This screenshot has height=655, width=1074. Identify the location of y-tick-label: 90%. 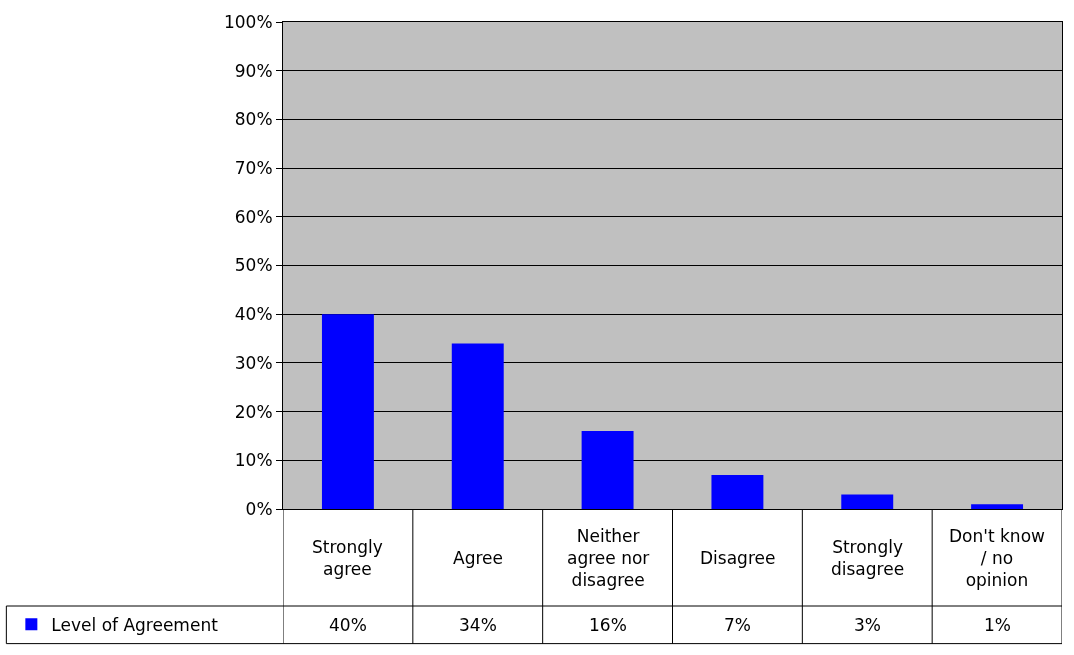
(253, 70).